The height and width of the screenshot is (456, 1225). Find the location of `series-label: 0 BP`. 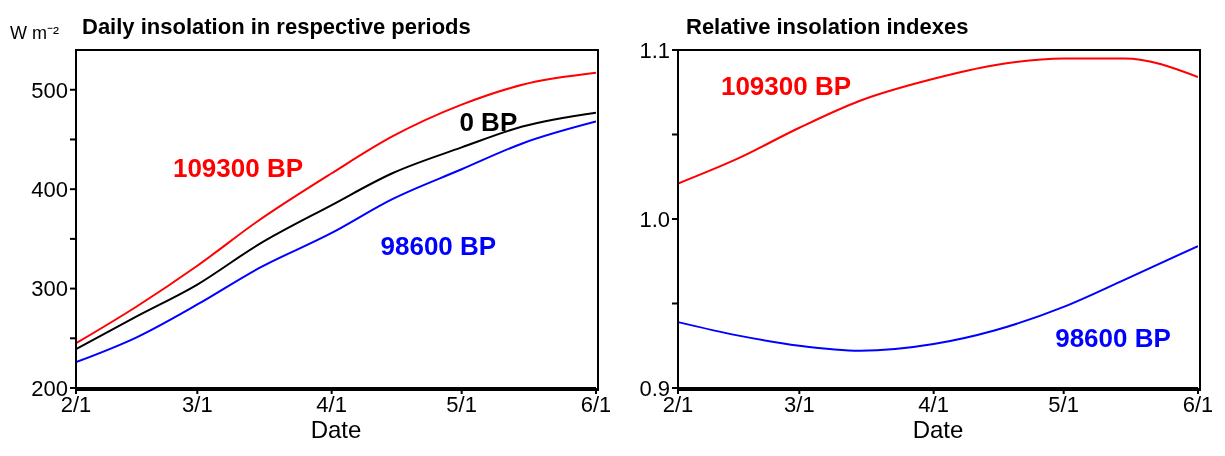

series-label: 0 BP is located at coordinates (488, 122).